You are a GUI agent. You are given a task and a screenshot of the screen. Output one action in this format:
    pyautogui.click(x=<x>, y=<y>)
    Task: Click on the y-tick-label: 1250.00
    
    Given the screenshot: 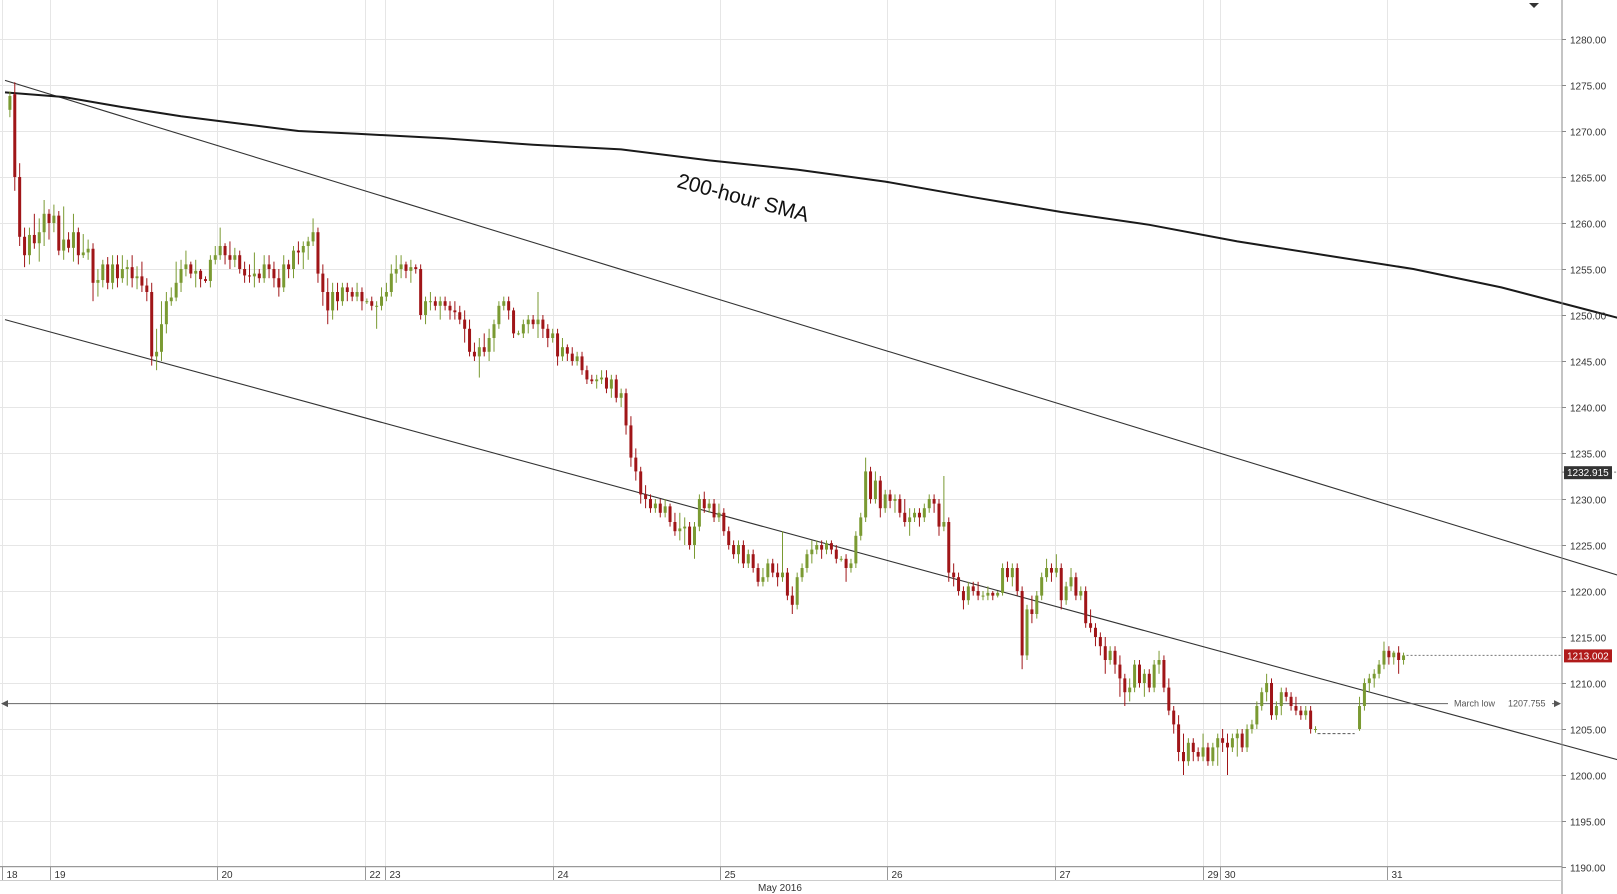 What is the action you would take?
    pyautogui.click(x=1588, y=317)
    